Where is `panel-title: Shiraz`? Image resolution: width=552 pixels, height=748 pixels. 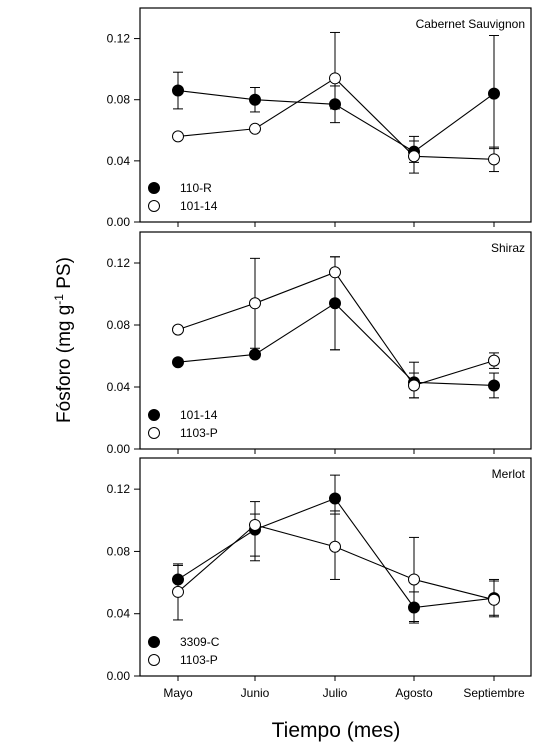
panel-title: Shiraz is located at coordinates (508, 248).